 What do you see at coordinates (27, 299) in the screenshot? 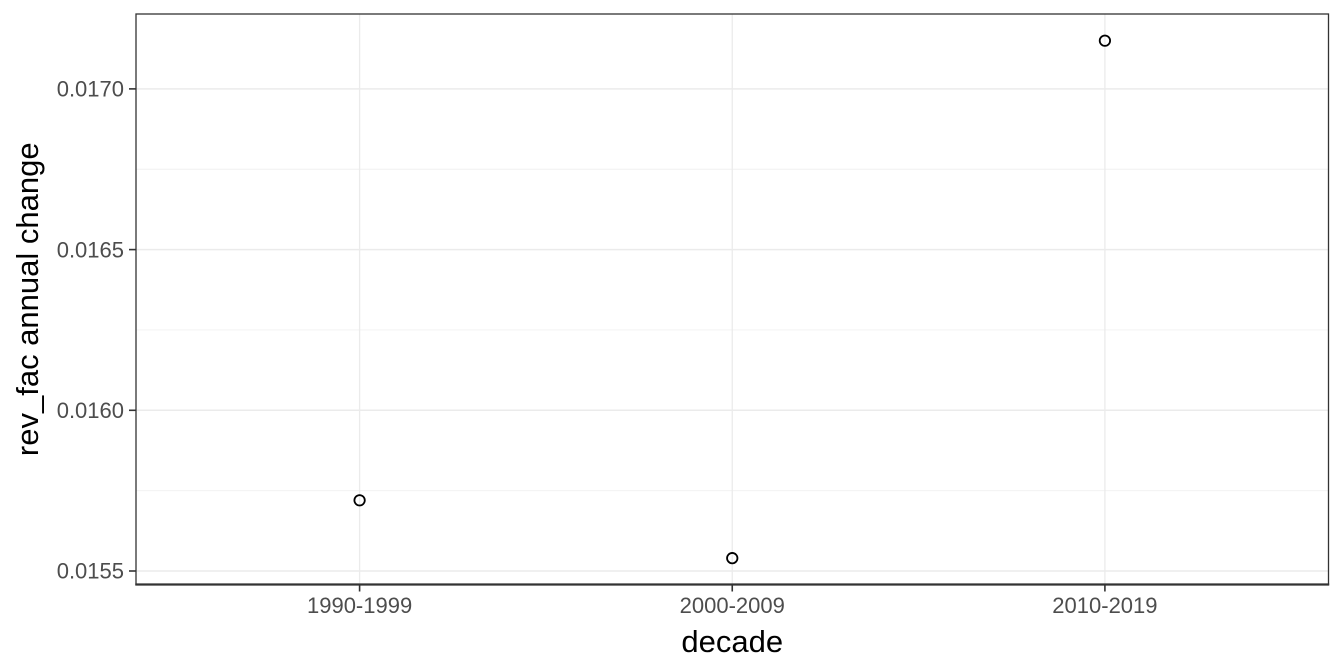
I see `y-axis-title: rev_fac annual change` at bounding box center [27, 299].